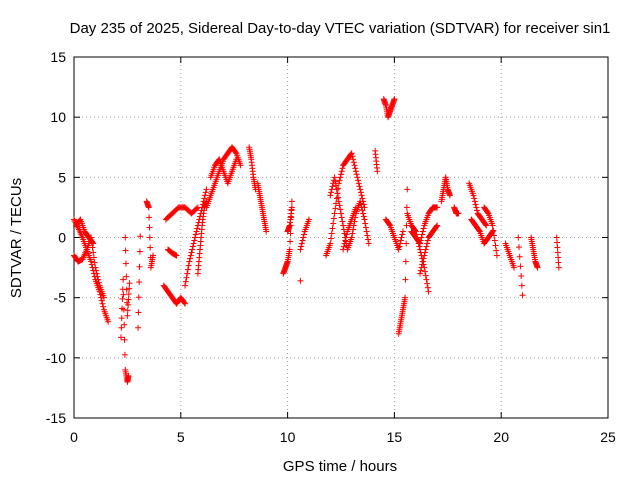 The width and height of the screenshot is (640, 480). What do you see at coordinates (181, 437) in the screenshot?
I see `x-tick-label: 5` at bounding box center [181, 437].